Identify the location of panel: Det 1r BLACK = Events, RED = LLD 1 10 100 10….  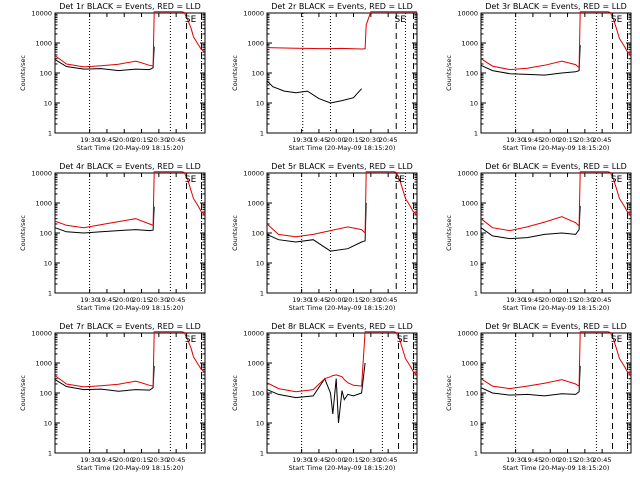
(112, 77).